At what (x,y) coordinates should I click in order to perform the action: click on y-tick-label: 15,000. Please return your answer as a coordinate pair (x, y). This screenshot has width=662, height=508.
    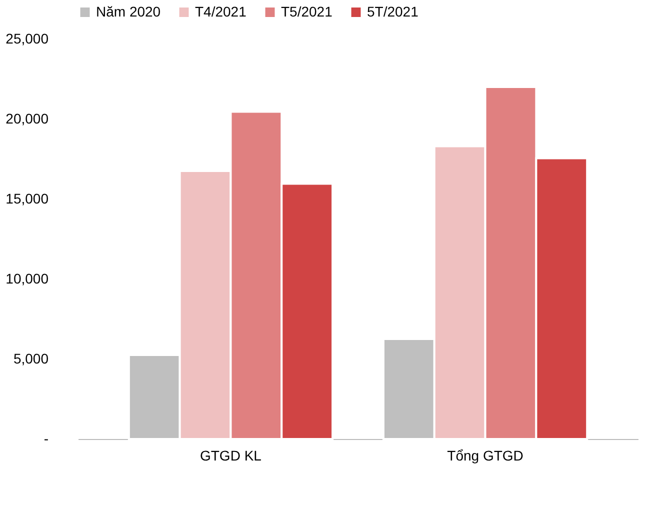
    Looking at the image, I should click on (27, 198).